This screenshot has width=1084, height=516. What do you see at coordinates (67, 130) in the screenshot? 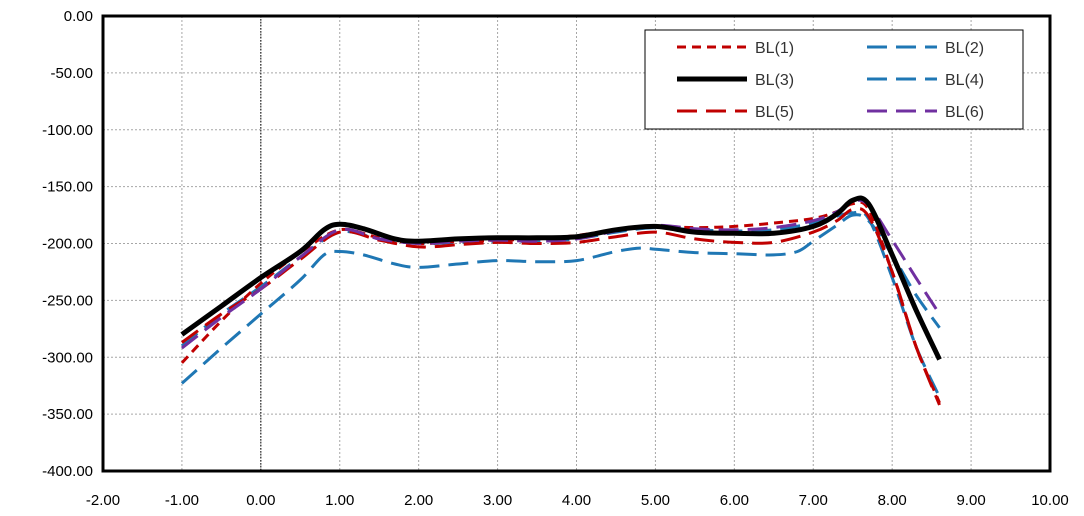
I see `y-tick-label: -100.00` at bounding box center [67, 130].